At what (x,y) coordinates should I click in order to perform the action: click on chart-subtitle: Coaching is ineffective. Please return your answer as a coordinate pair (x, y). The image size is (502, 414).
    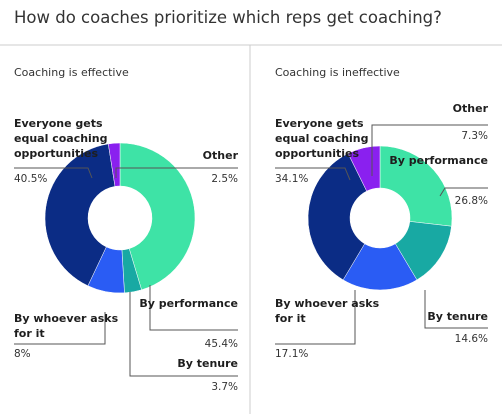
    Looking at the image, I should click on (337, 72).